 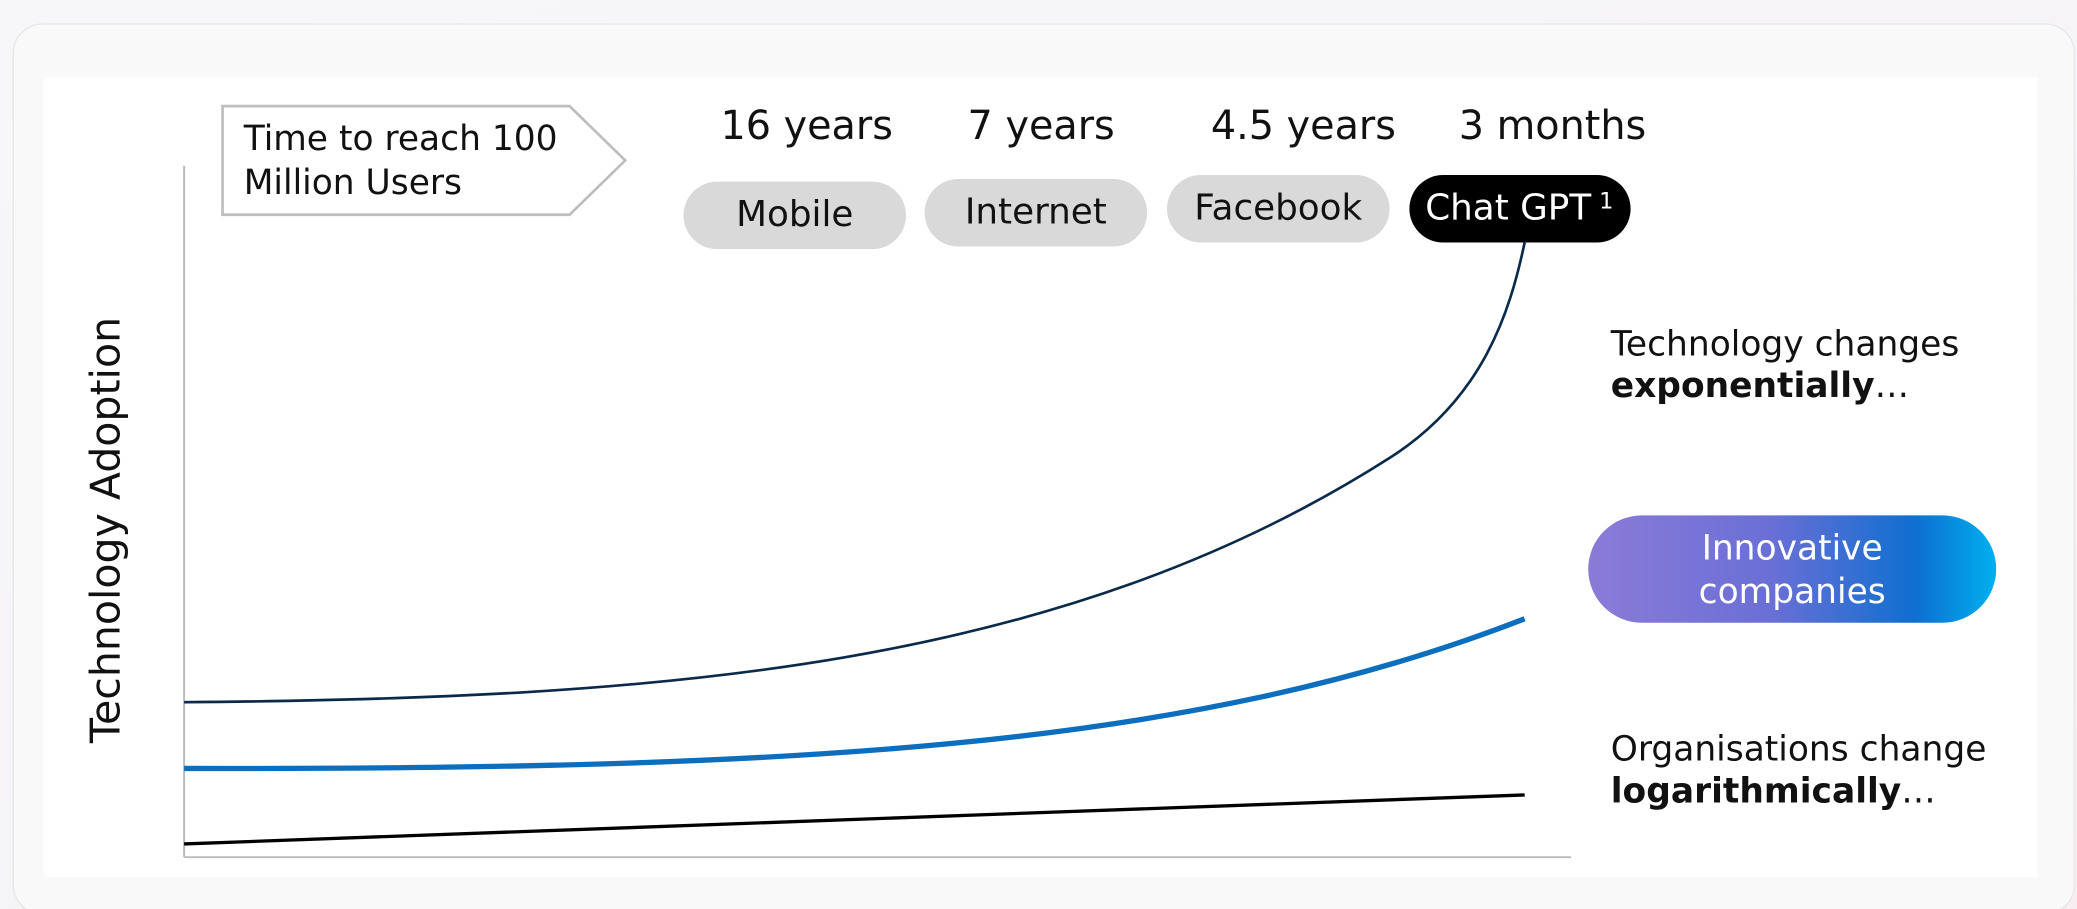 I want to click on milestone-time: 3 months, so click(x=1553, y=126).